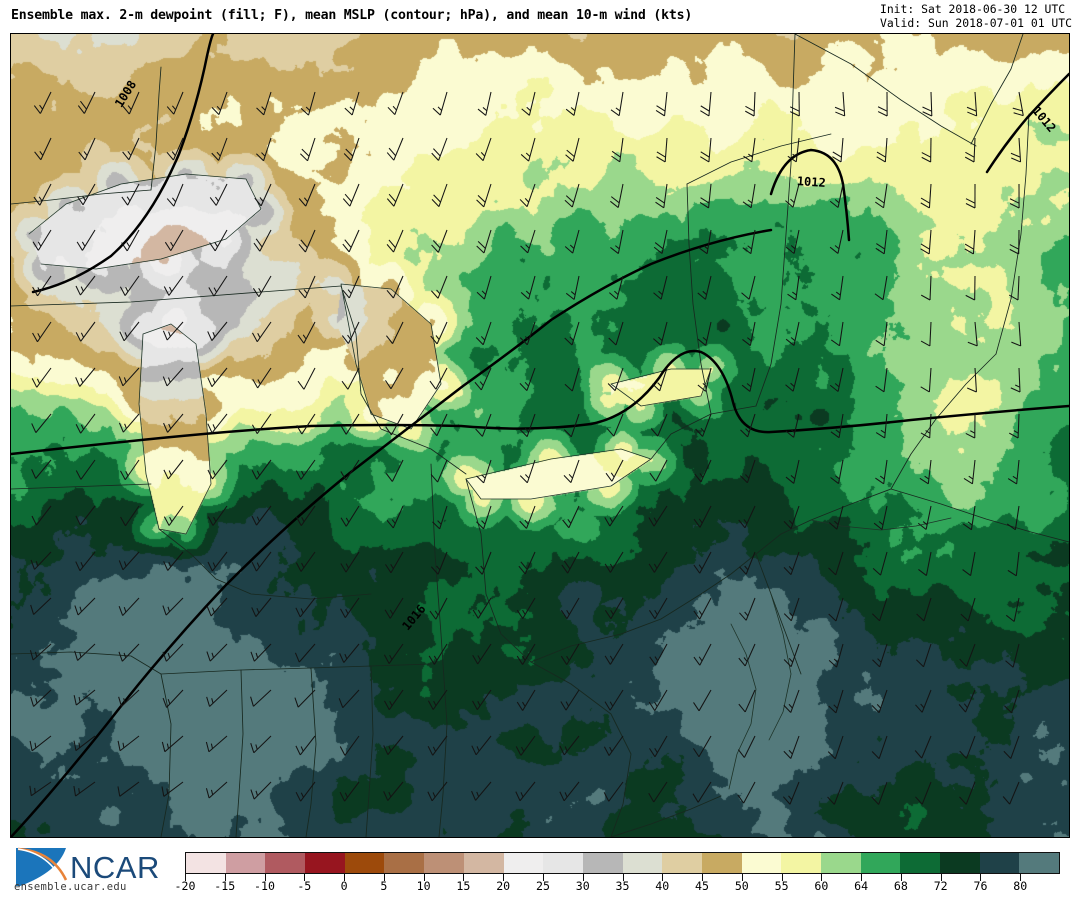  What do you see at coordinates (975, 23) in the screenshot?
I see `valid-time-label: Valid: Sun 2018-07-01 01 UTC` at bounding box center [975, 23].